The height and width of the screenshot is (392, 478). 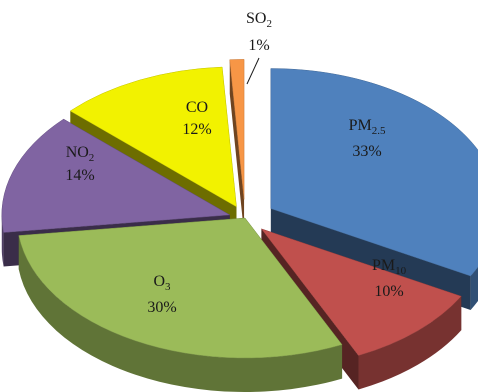 I want to click on slice-5-label: SO2, so click(x=259, y=20).